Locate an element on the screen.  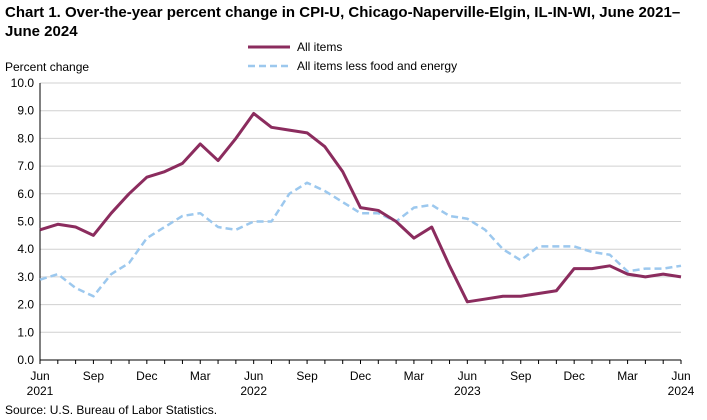
y-axis-tick-labels: 0.0 1.0 2.0 3.0 4.0 5.0 6.0 7.0 8.0 9.0 10.0 is located at coordinates (23, 221).